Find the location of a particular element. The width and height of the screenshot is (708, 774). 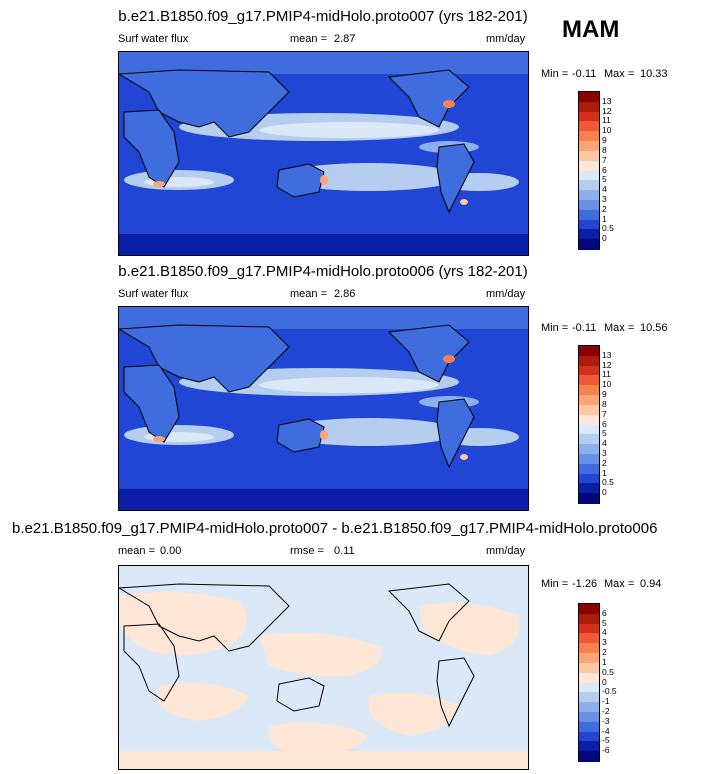

colorbar-tick-label: 0 is located at coordinates (604, 492).